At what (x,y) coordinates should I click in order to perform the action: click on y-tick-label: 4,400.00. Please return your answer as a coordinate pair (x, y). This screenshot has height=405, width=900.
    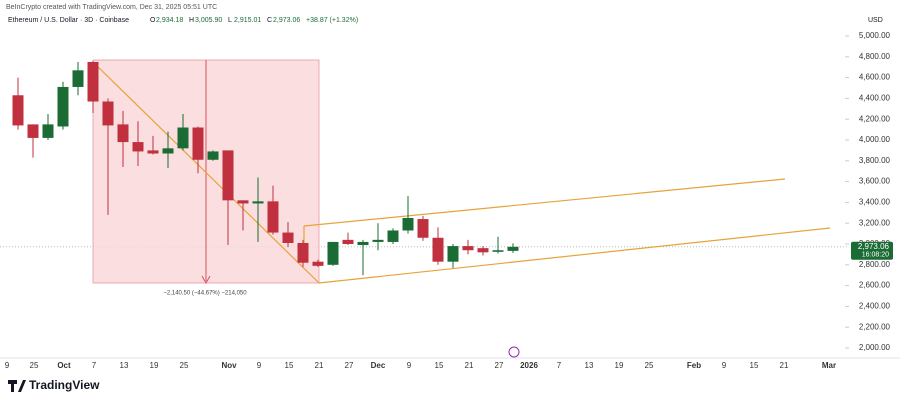
    Looking at the image, I should click on (875, 98).